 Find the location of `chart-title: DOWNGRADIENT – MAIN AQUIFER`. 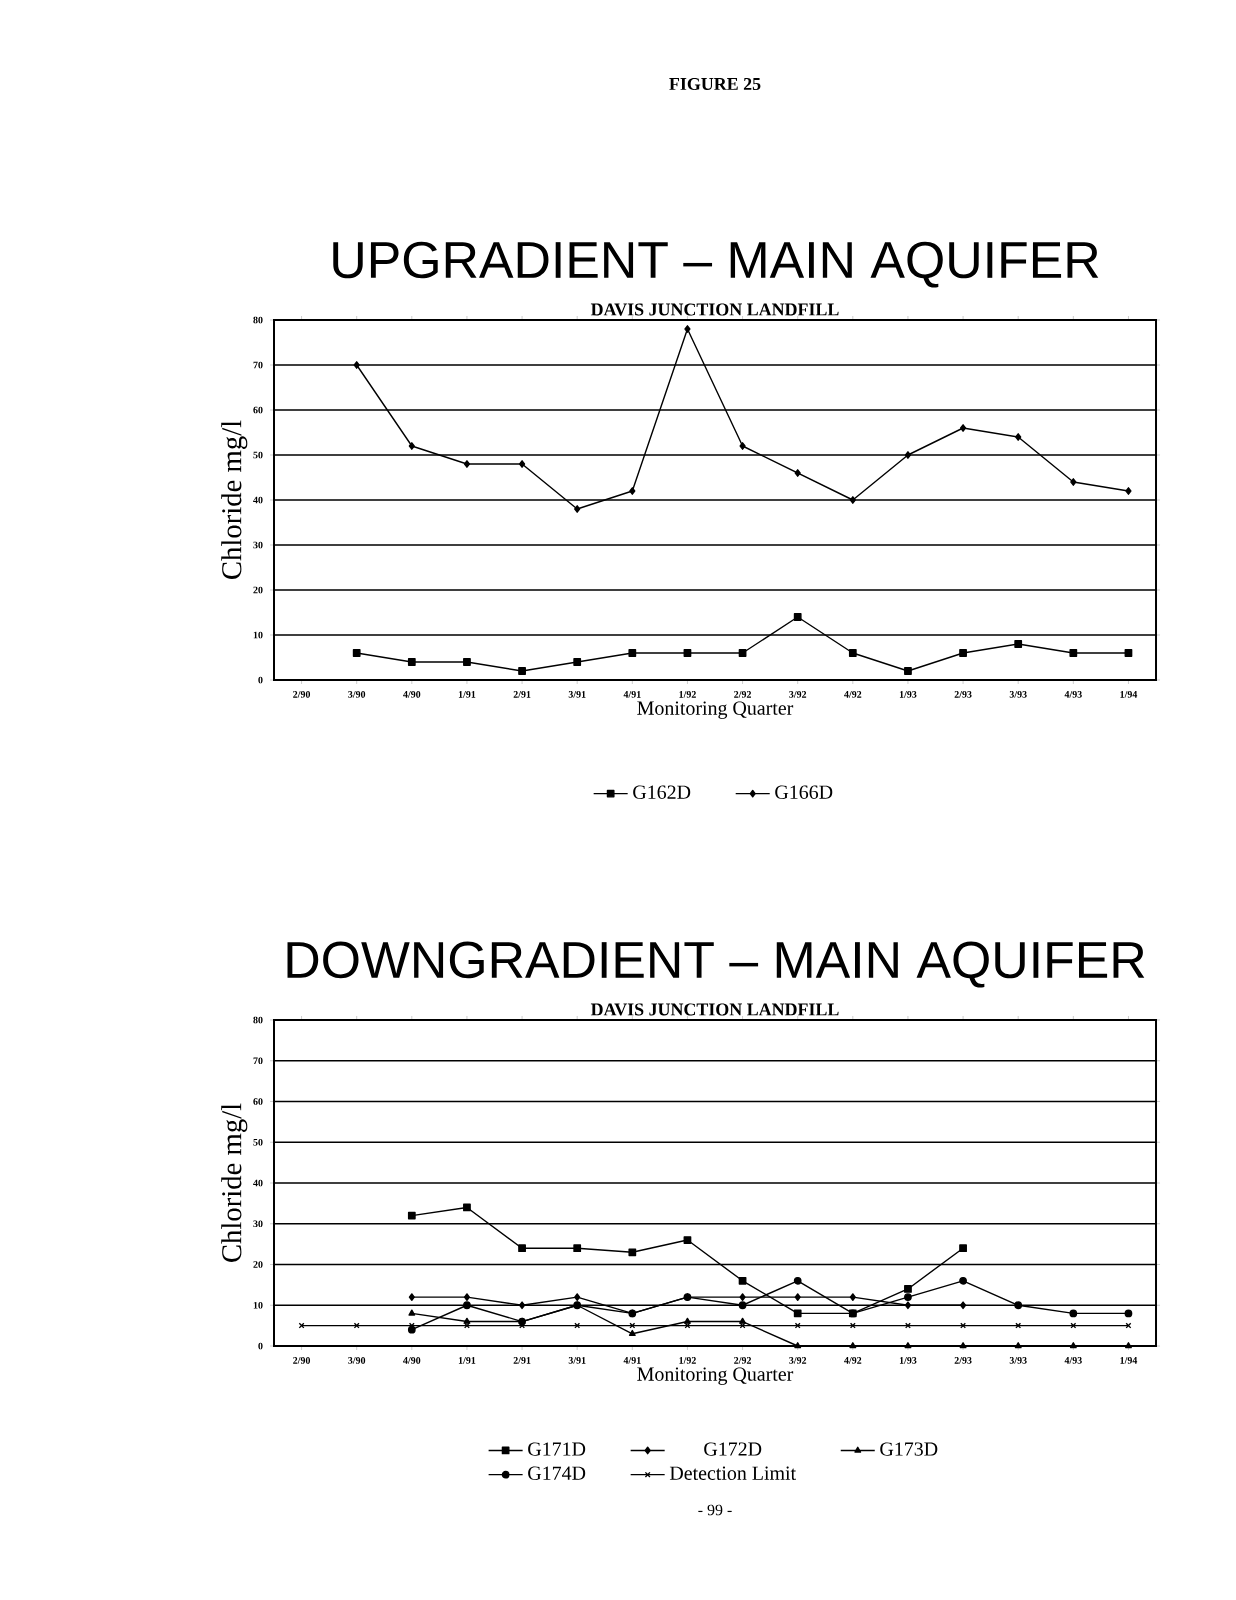

chart-title: DOWNGRADIENT – MAIN AQUIFER is located at coordinates (716, 964).